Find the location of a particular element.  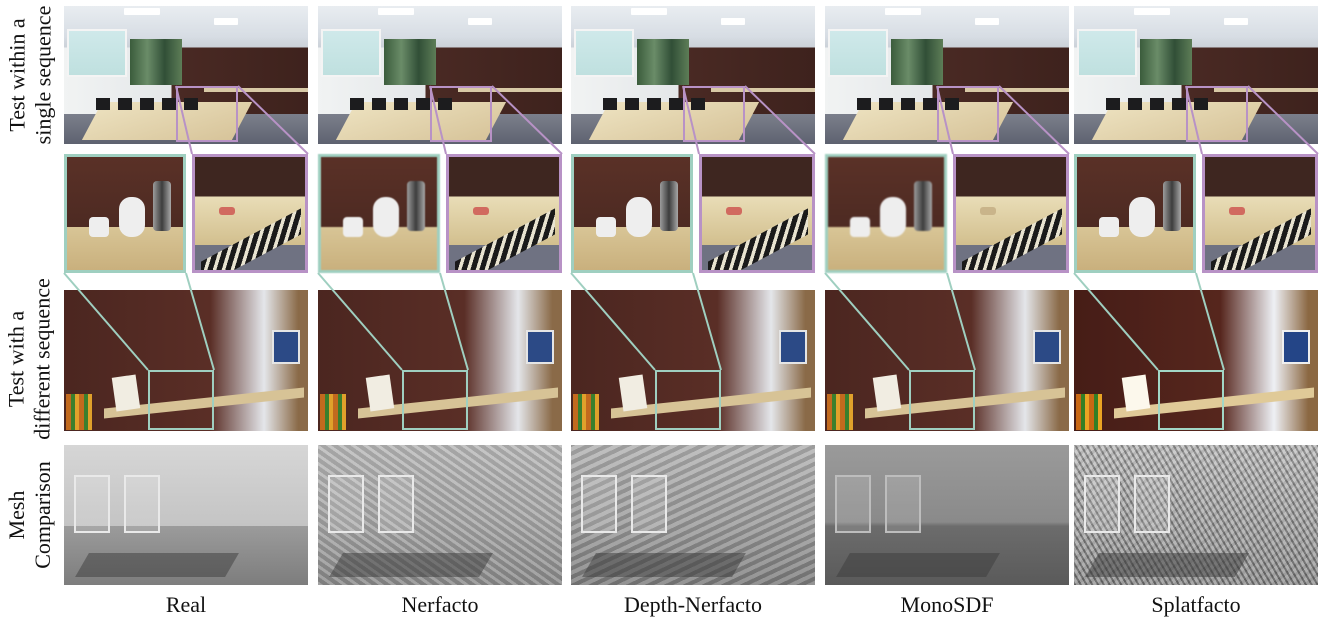

column-label-real: Real is located at coordinates (186, 604).